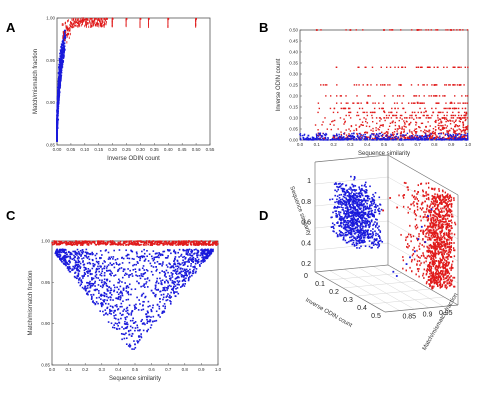  I want to click on x-tick-label-a: 0.15, so click(98, 149).